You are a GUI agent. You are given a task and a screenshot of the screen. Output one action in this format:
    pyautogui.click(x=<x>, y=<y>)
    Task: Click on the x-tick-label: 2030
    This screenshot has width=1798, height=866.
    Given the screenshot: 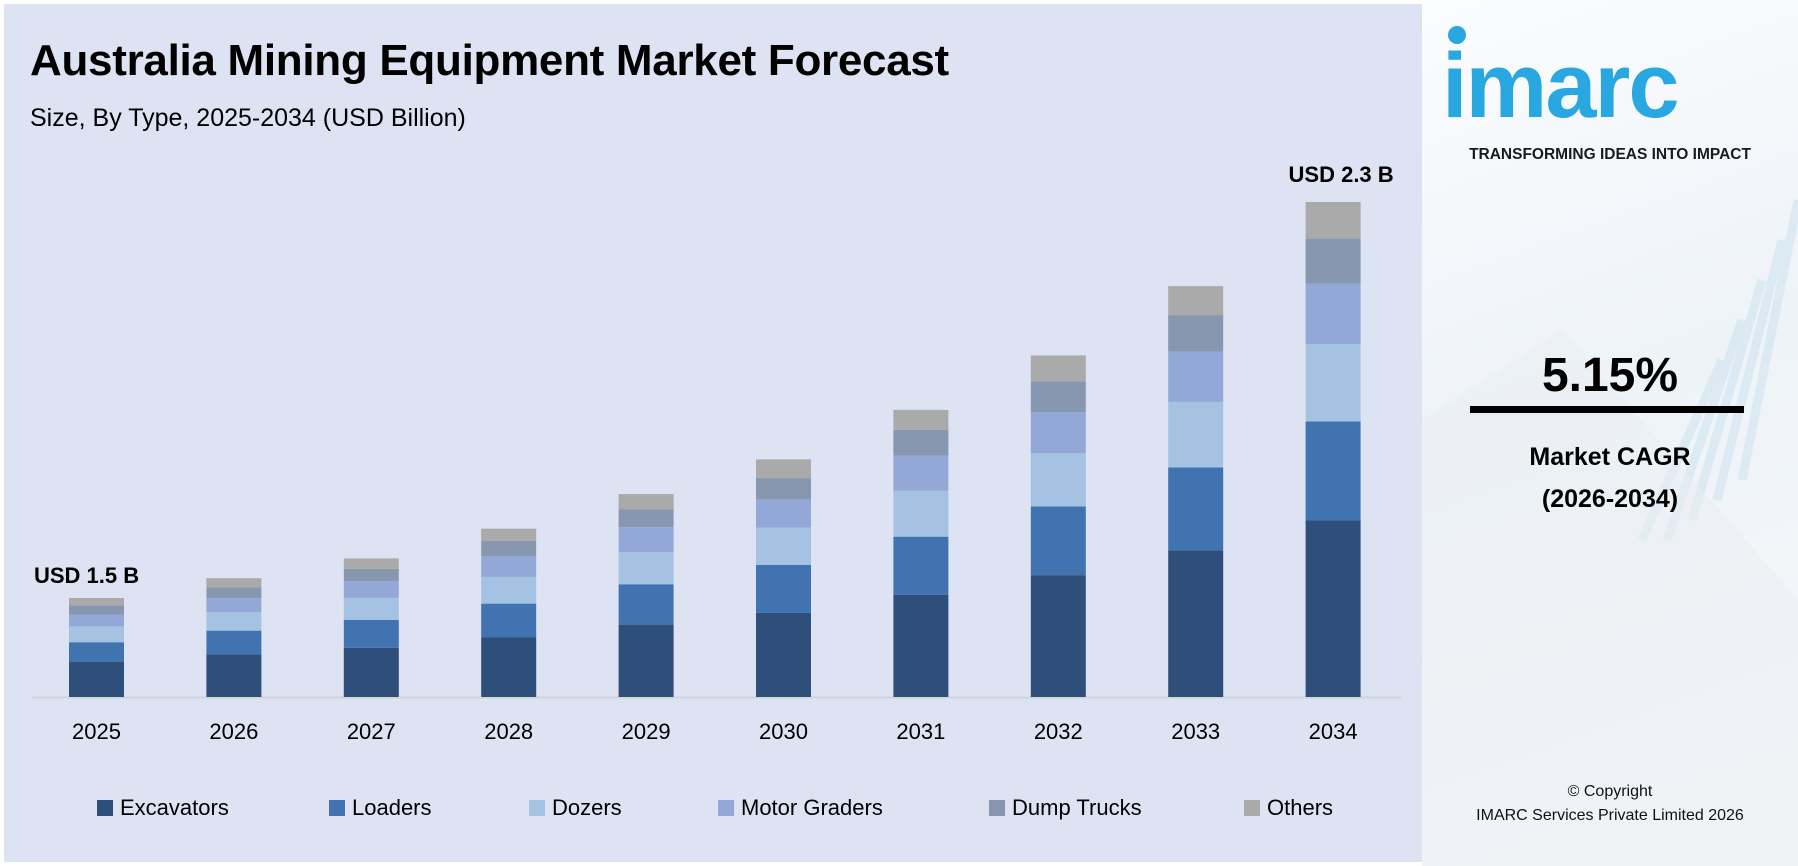 What is the action you would take?
    pyautogui.click(x=783, y=731)
    